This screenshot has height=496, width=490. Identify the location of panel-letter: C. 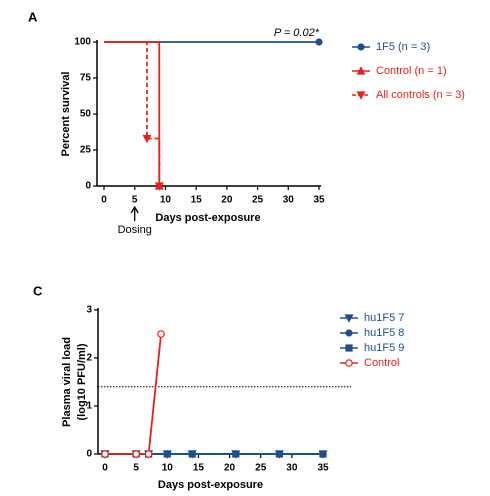
(38, 290).